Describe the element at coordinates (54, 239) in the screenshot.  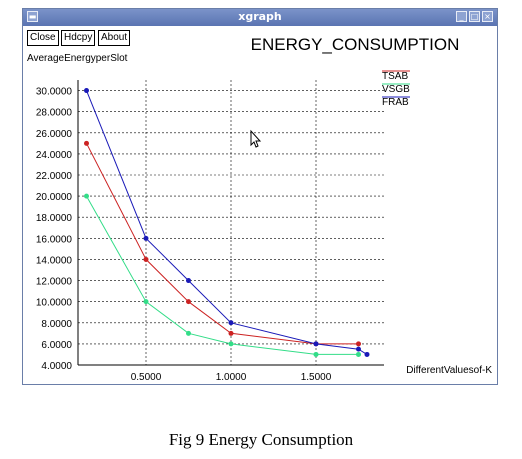
I see `y-tick-label: 16.0000` at that location.